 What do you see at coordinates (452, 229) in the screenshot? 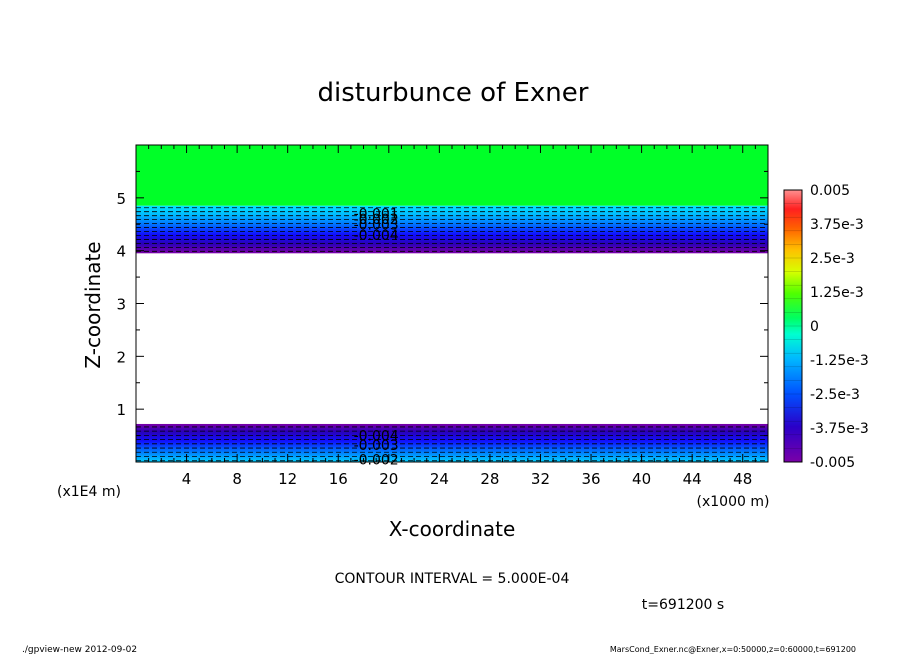
I see `upper-negative-band` at bounding box center [452, 229].